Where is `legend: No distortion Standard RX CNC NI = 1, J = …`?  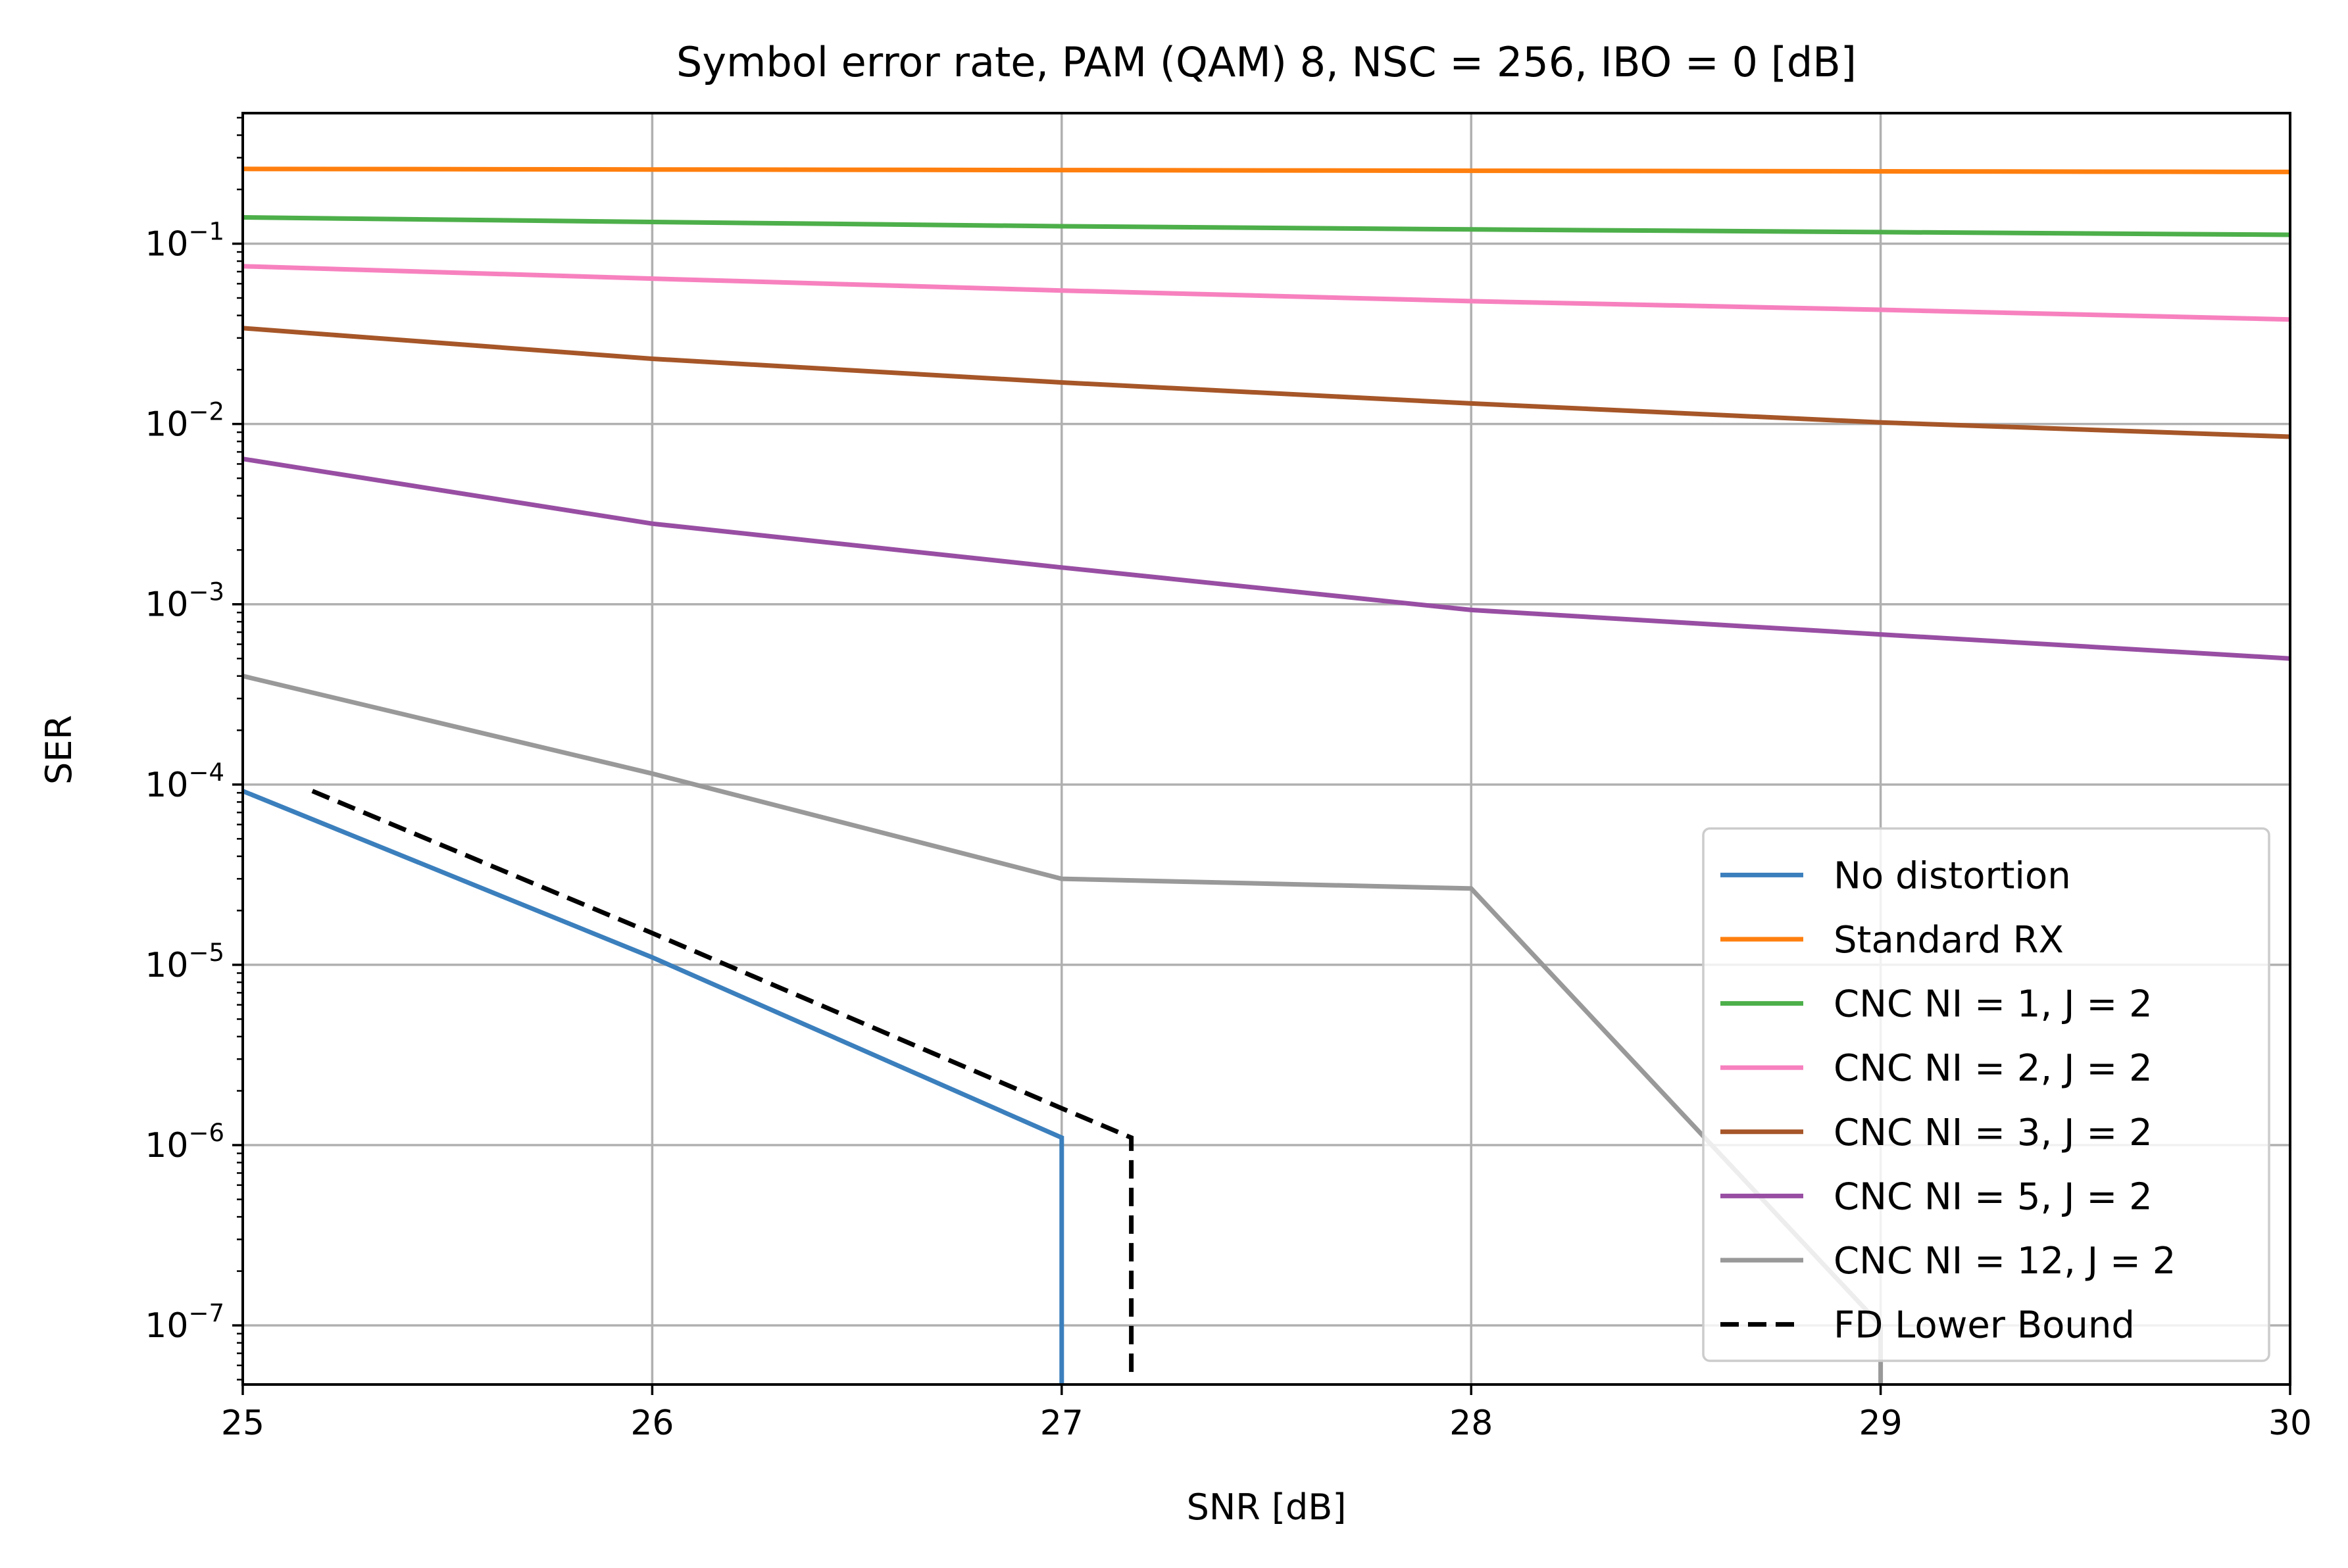
legend: No distortion Standard RX CNC NI = 1, J = … is located at coordinates (1986, 1094).